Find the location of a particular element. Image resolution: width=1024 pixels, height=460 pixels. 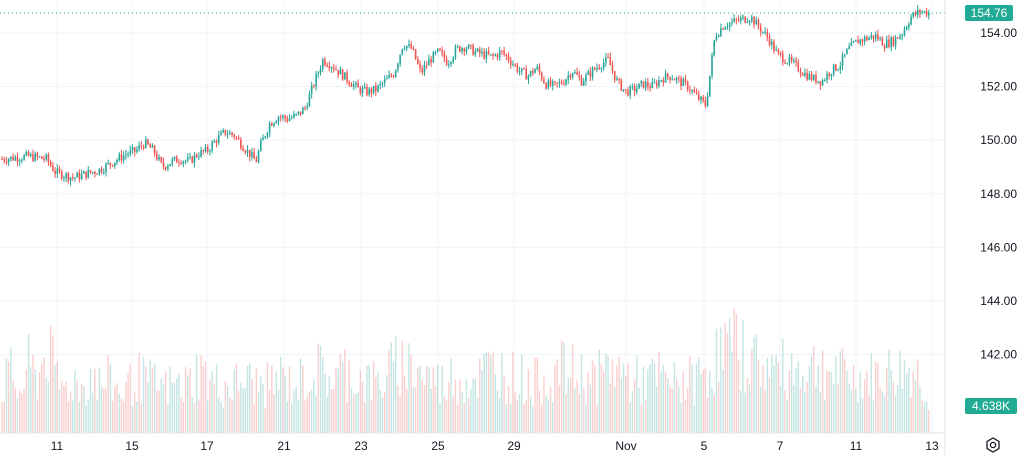

price-tick-label: 154.00 is located at coordinates (998, 33).